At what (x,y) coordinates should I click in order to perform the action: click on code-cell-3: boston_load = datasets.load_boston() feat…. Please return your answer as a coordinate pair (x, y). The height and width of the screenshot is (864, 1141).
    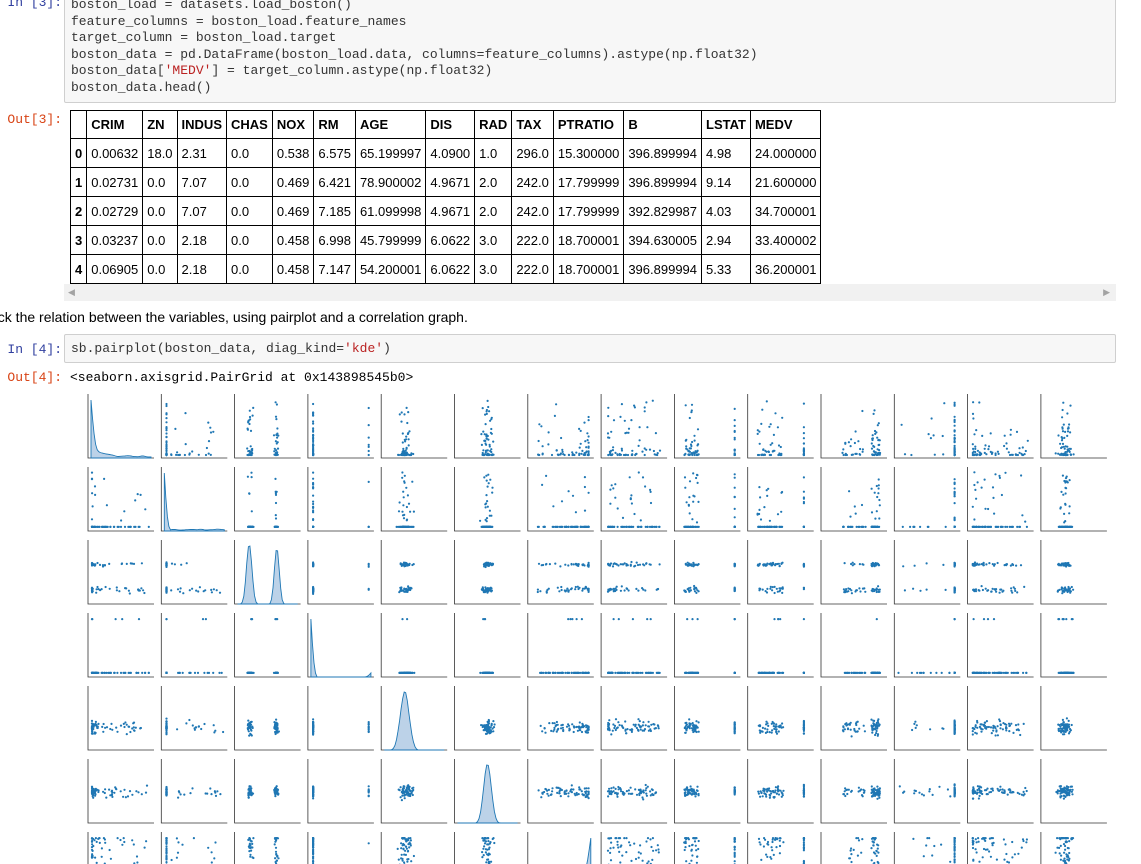
    Looking at the image, I should click on (590, 51).